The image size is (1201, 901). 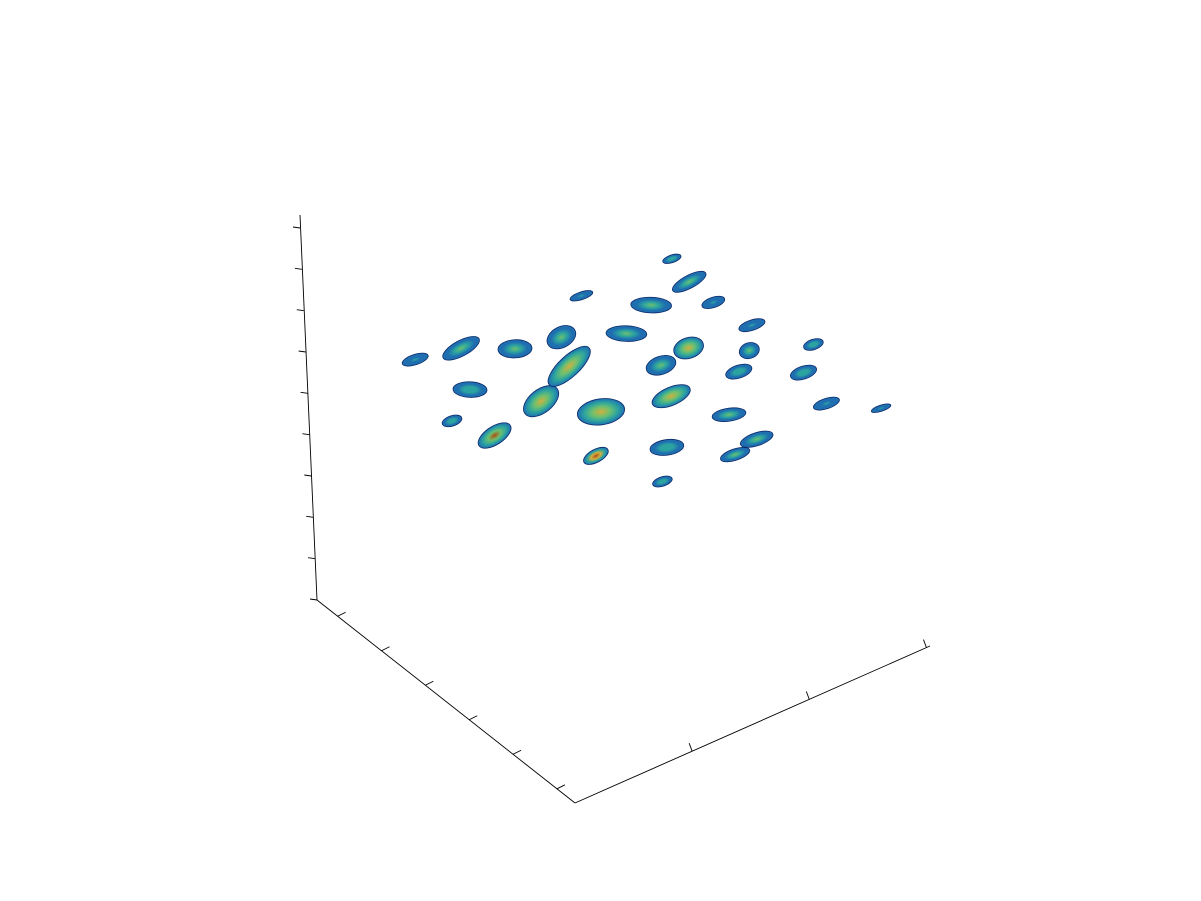 I want to click on x-axis-line, so click(x=752, y=724).